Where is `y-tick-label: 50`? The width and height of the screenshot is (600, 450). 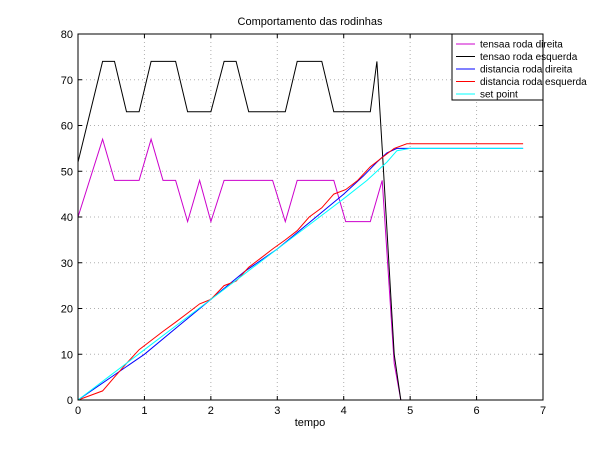
y-tick-label: 50 is located at coordinates (67, 172).